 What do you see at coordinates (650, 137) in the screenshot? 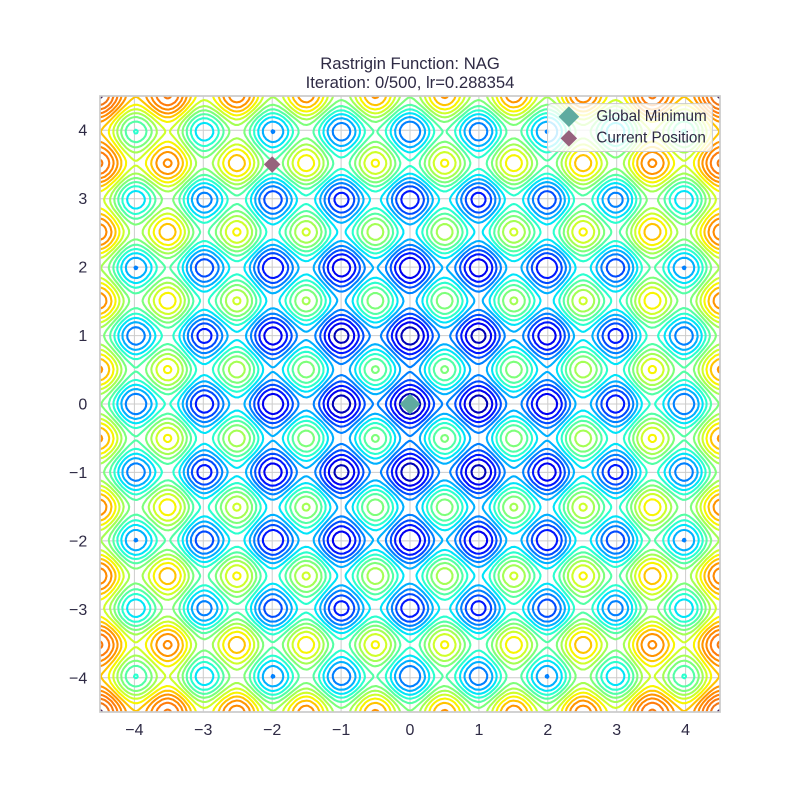
I see `svg-text: Current Position` at bounding box center [650, 137].